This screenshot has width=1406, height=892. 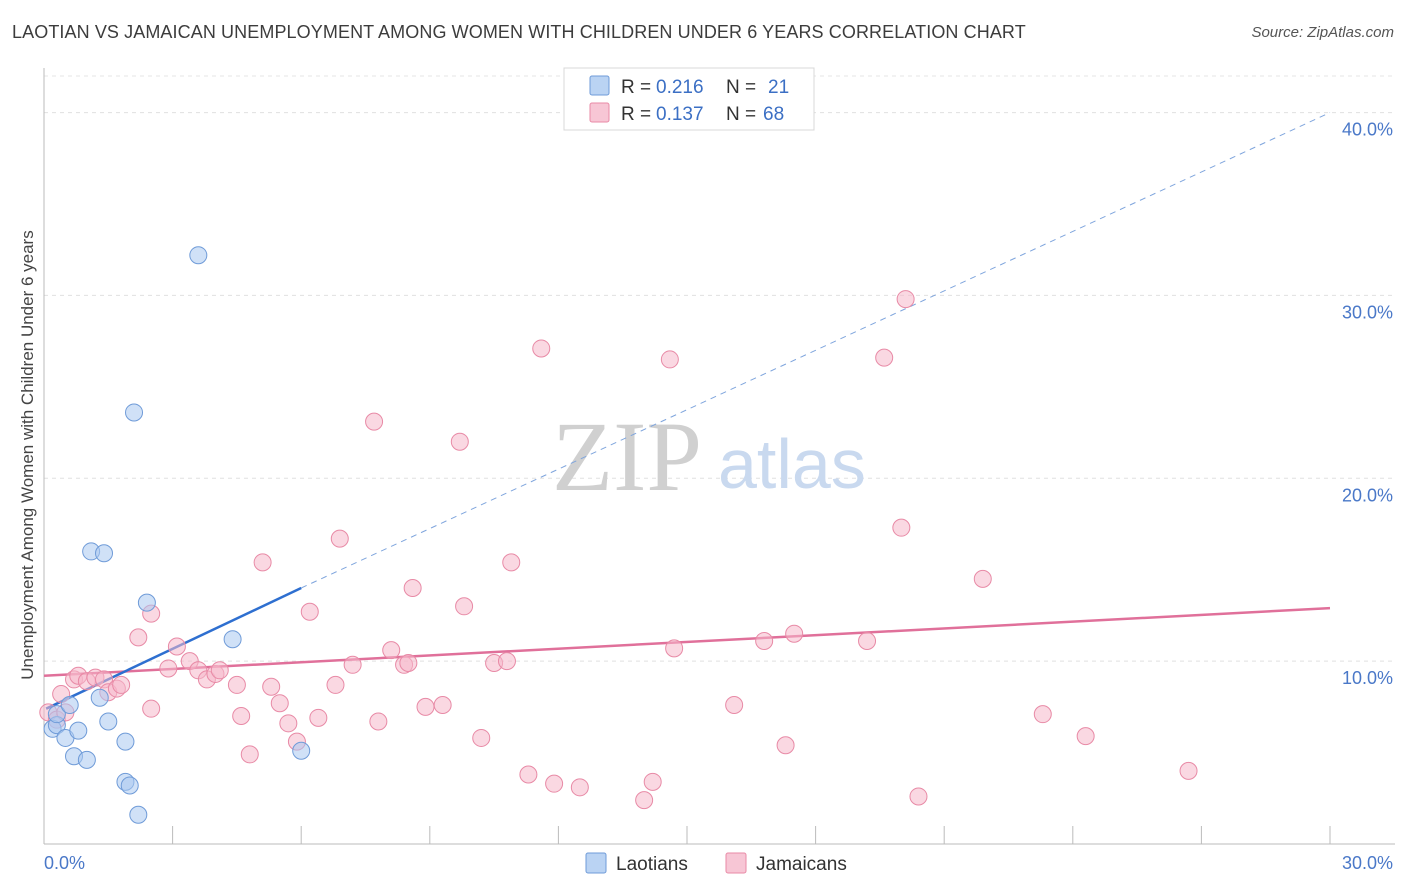 I want to click on correlation-legend: R = 0.216 N = 21 R = 0.137 N = 68, so click(x=689, y=99).